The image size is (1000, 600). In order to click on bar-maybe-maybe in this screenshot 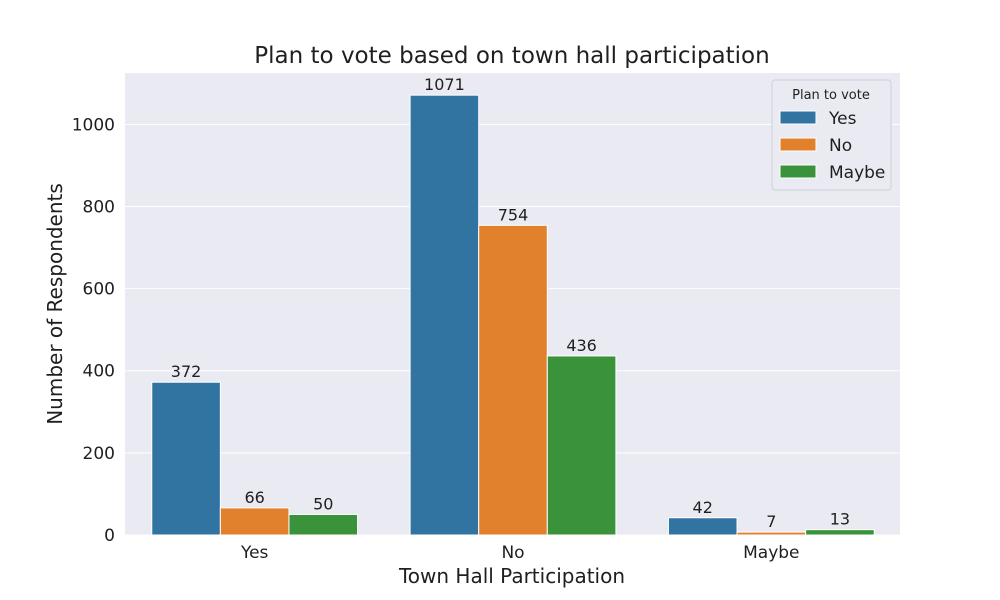, I will do `click(840, 532)`.